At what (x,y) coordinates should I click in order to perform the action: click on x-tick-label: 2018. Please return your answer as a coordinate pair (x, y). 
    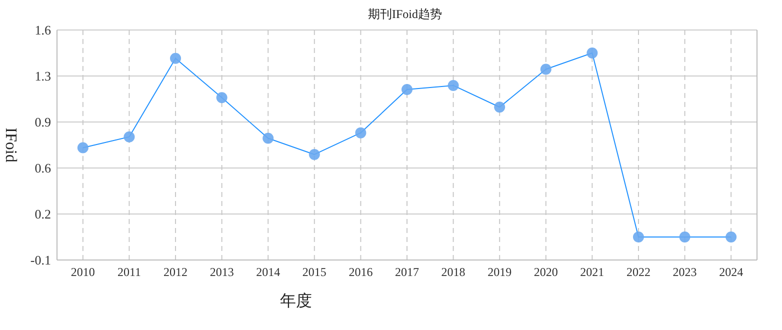
    Looking at the image, I should click on (453, 272).